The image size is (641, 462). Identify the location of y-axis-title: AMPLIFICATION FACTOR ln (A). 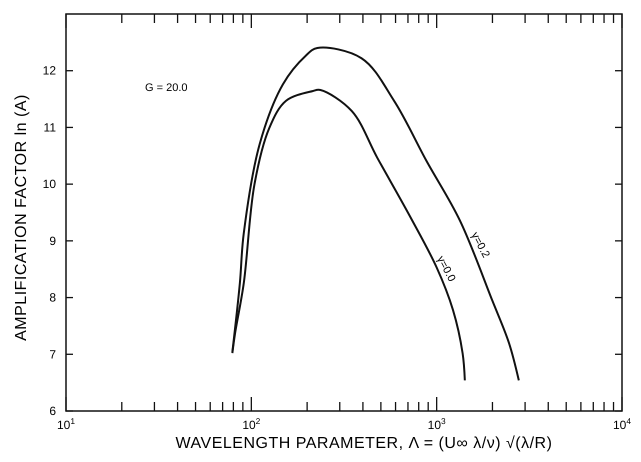
(21, 217).